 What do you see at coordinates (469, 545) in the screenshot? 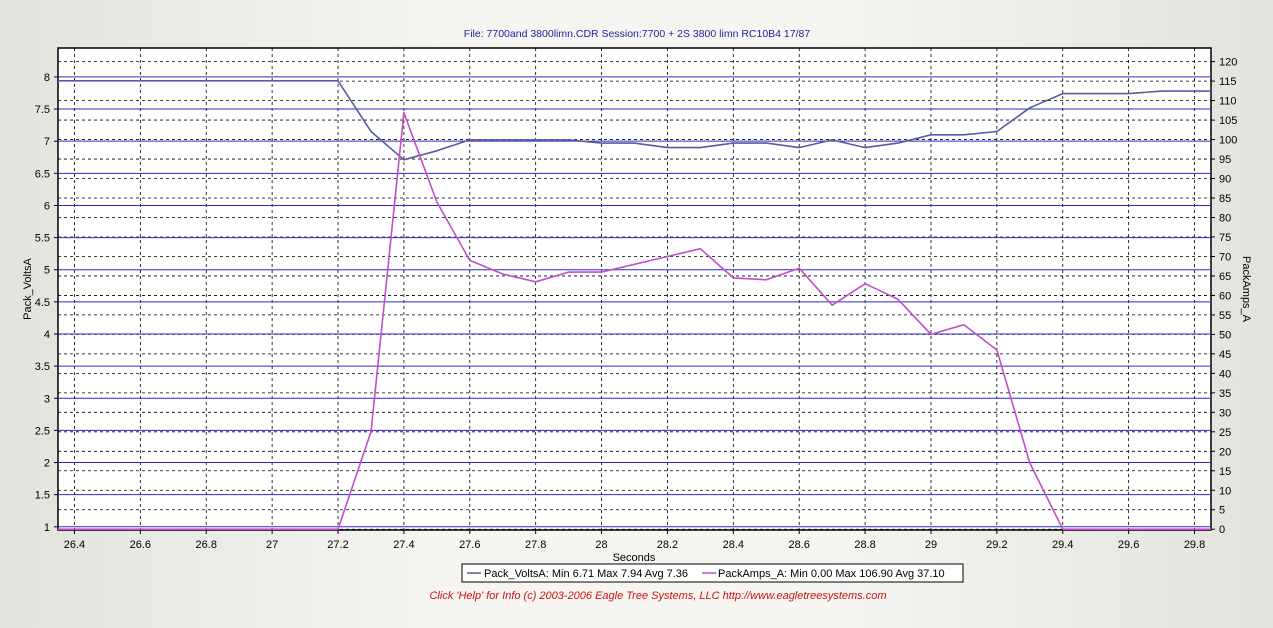
I see `x-tick-label: 27.6` at bounding box center [469, 545].